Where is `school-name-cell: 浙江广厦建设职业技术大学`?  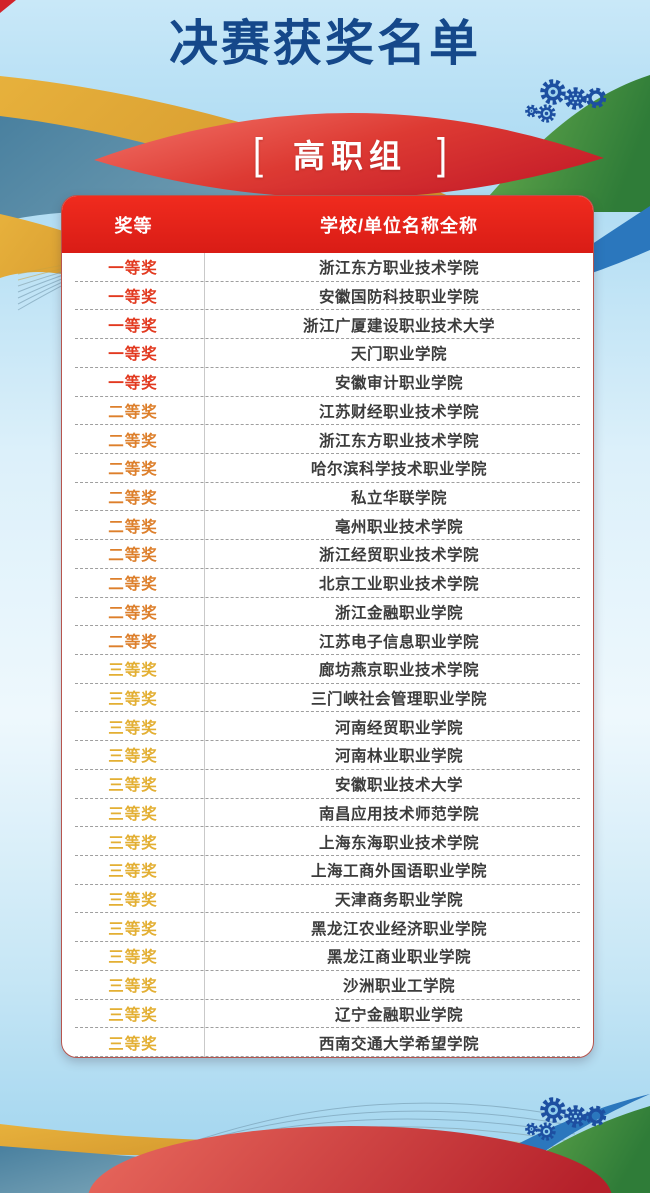
school-name-cell: 浙江广厦建设职业技术大学 is located at coordinates (398, 326).